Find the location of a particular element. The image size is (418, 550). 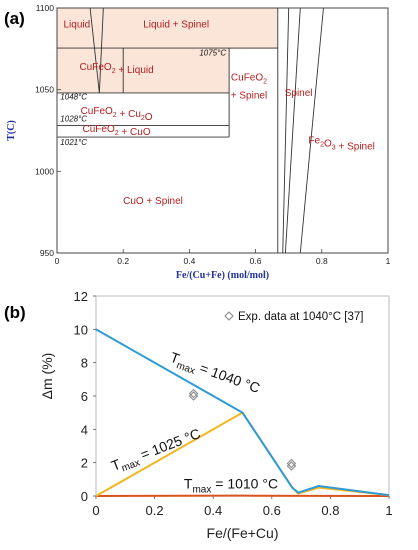

experimental-points is located at coordinates (242, 429).